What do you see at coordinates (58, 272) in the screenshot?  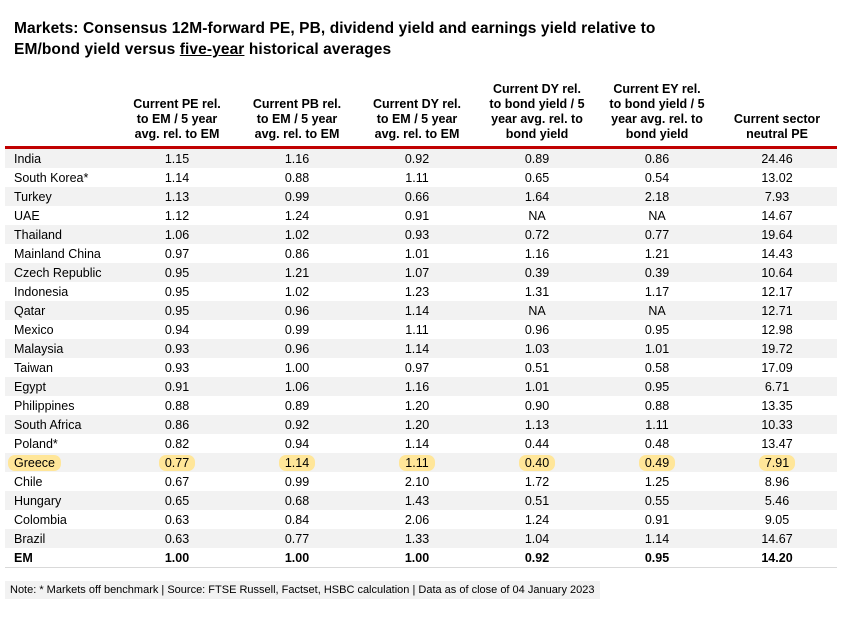 I see `market-name: Czech Republic` at bounding box center [58, 272].